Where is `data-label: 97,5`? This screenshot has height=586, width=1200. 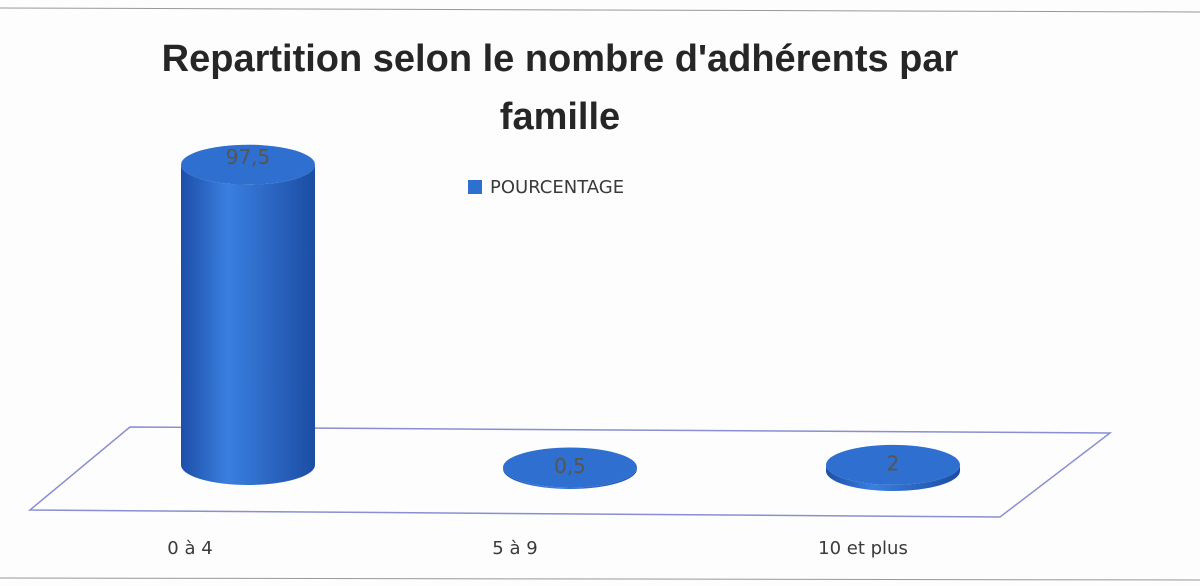 data-label: 97,5 is located at coordinates (248, 157).